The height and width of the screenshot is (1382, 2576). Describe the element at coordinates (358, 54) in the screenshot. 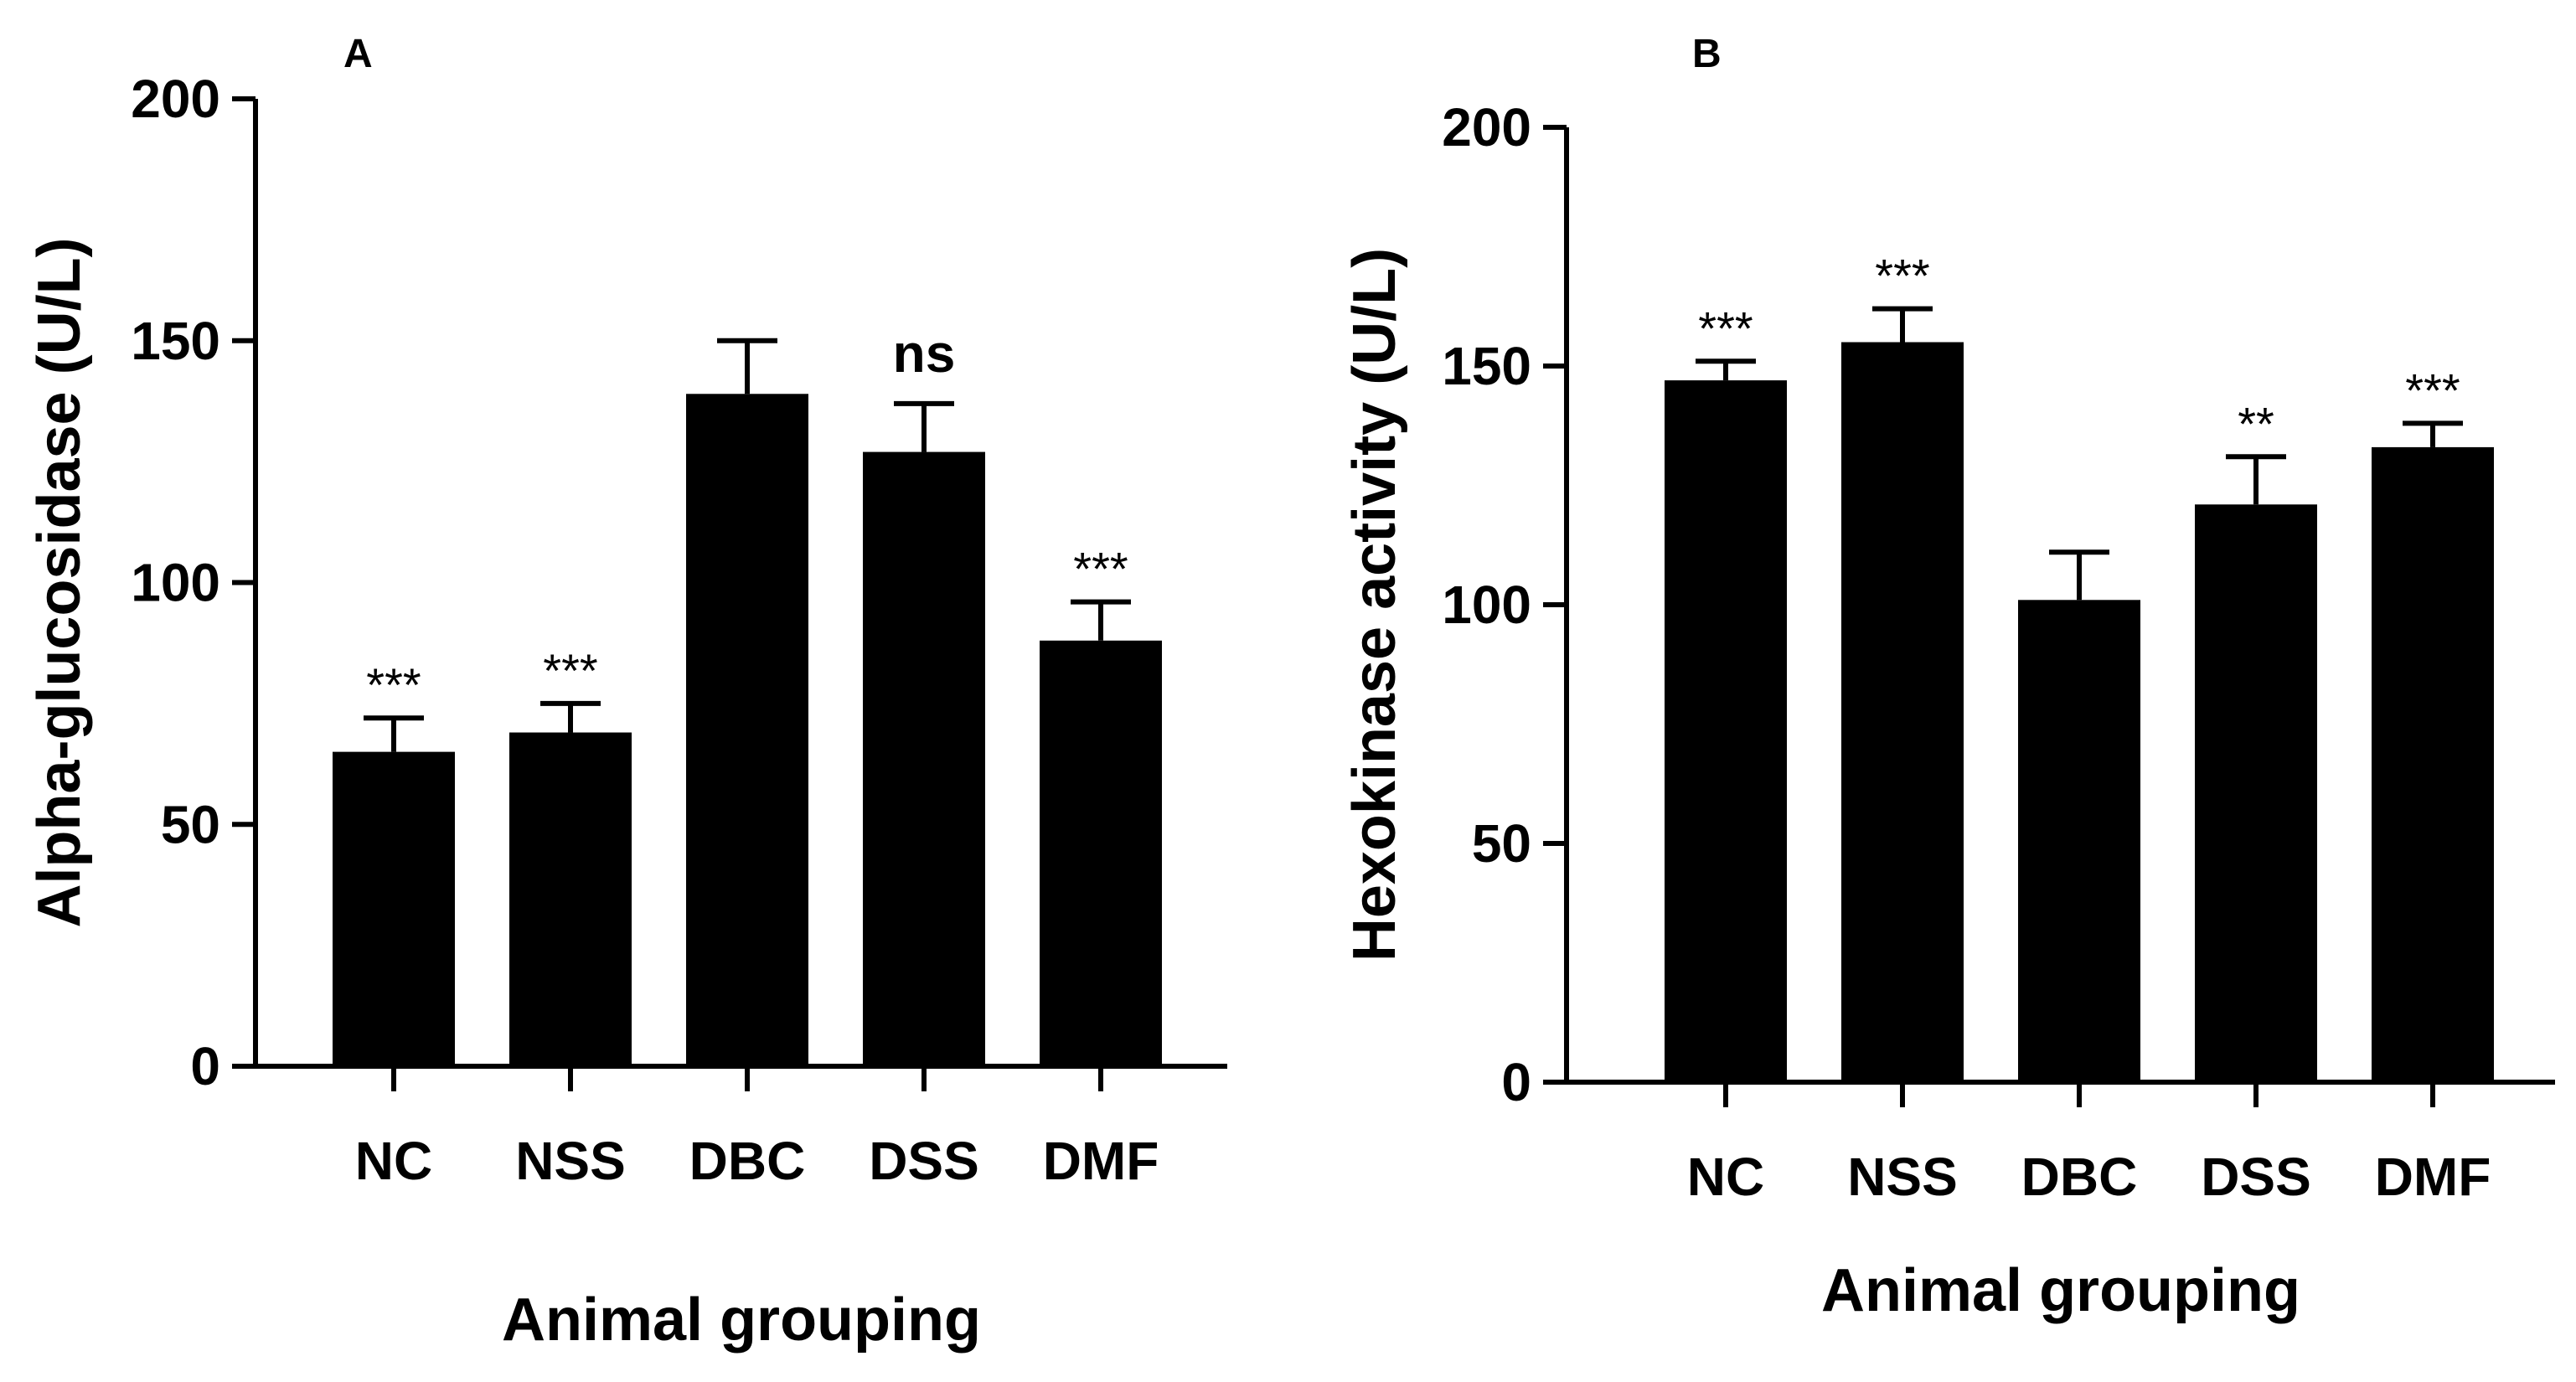

I see `panel-label: A` at that location.